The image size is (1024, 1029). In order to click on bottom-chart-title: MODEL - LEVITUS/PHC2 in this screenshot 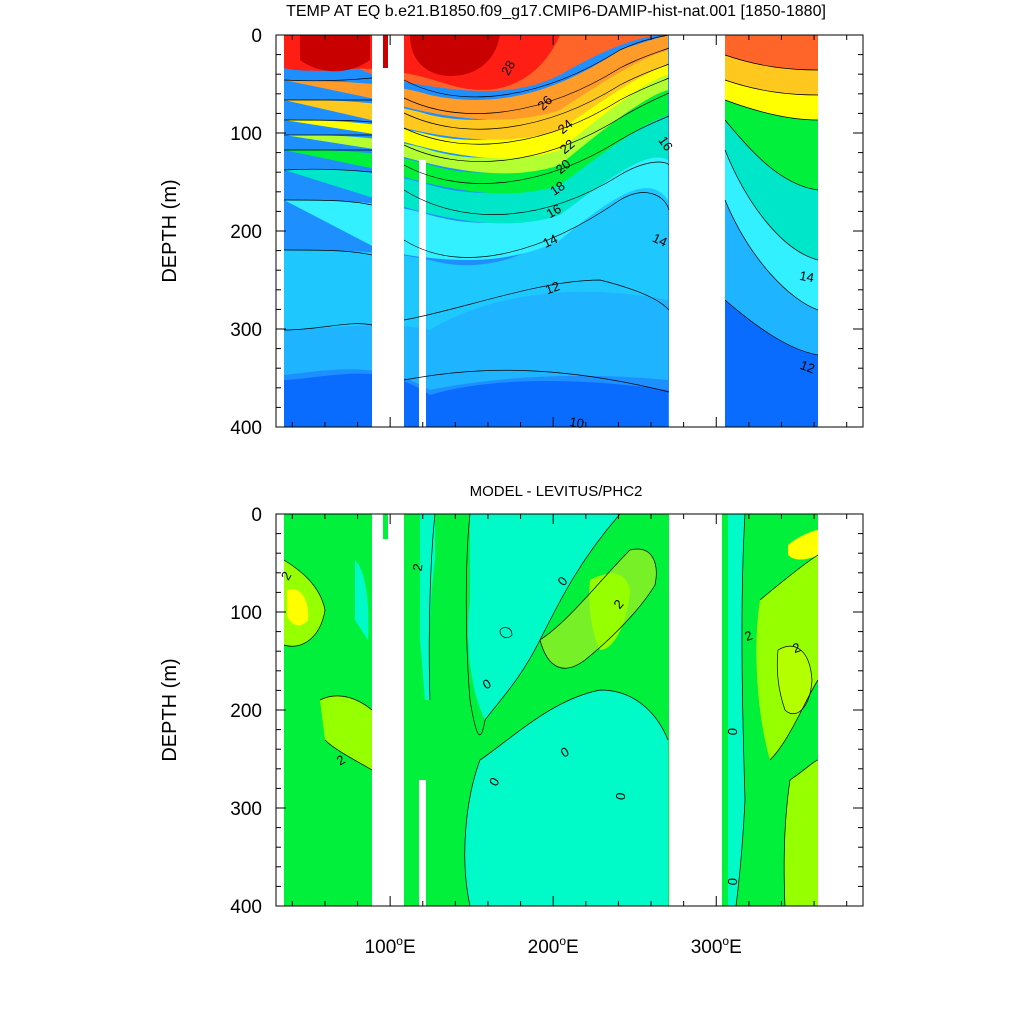, I will do `click(556, 491)`.